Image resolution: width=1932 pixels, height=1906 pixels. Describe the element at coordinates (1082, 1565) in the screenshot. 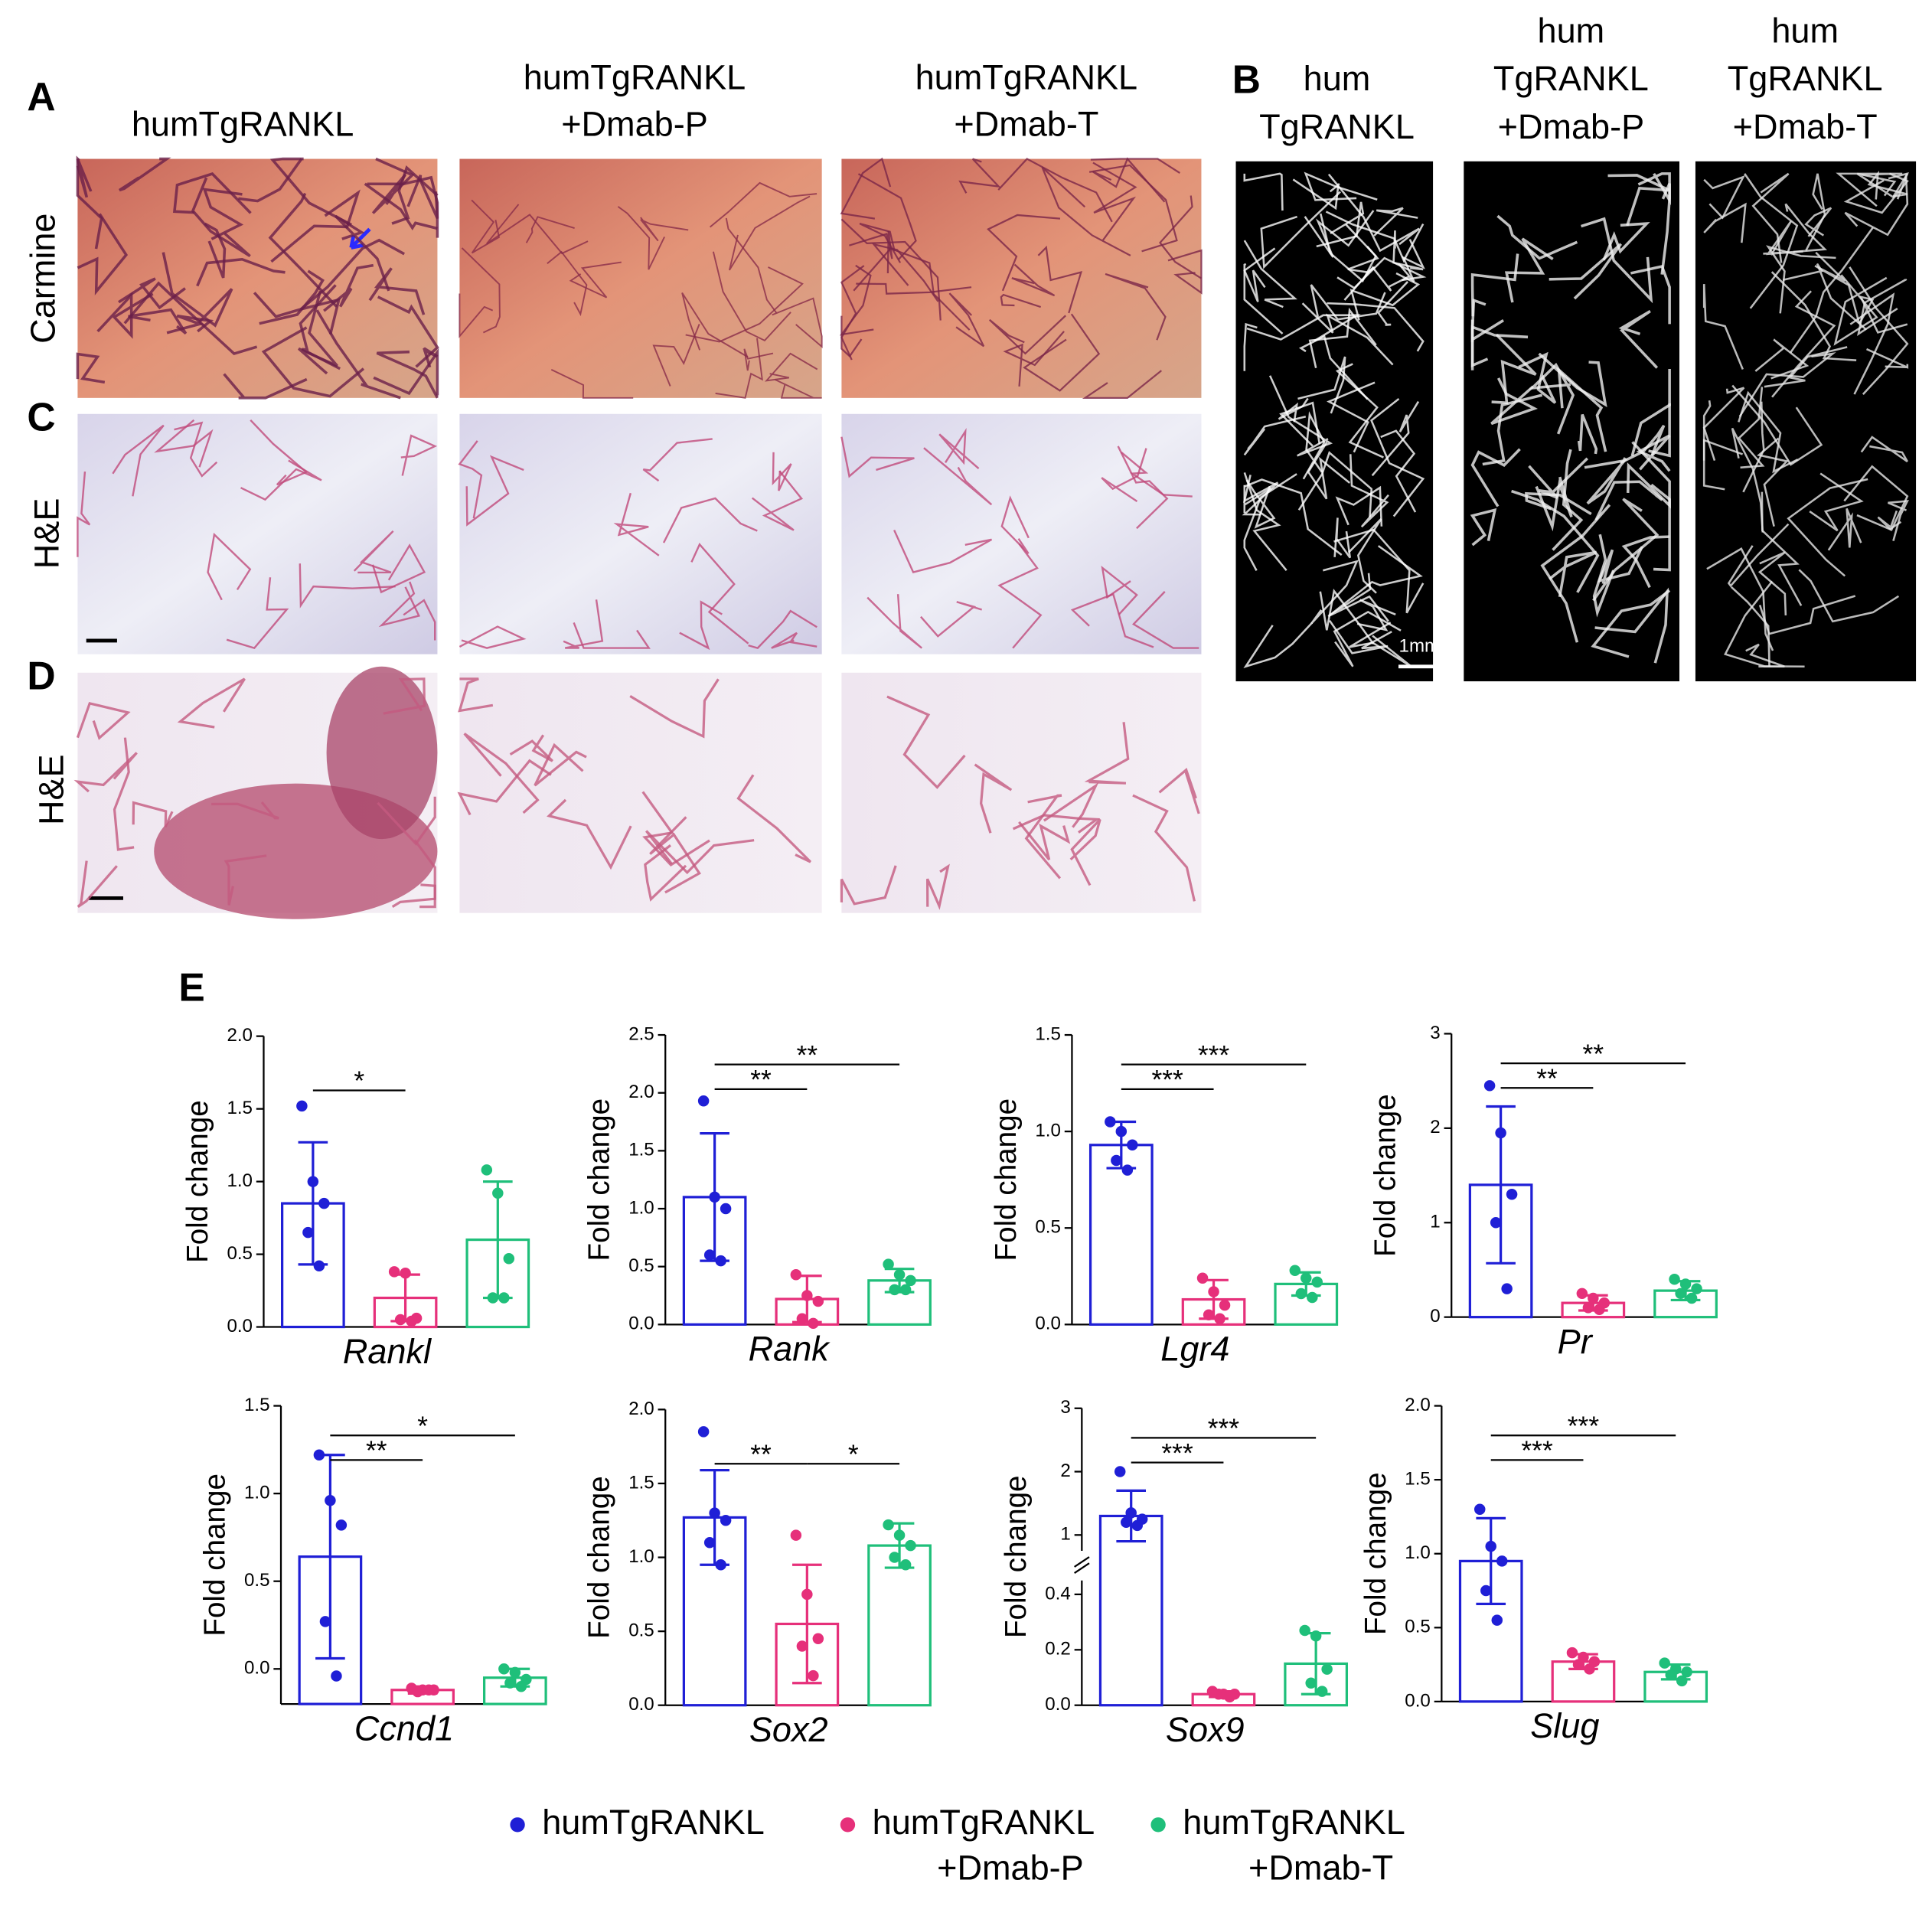

I see `axis-break` at that location.